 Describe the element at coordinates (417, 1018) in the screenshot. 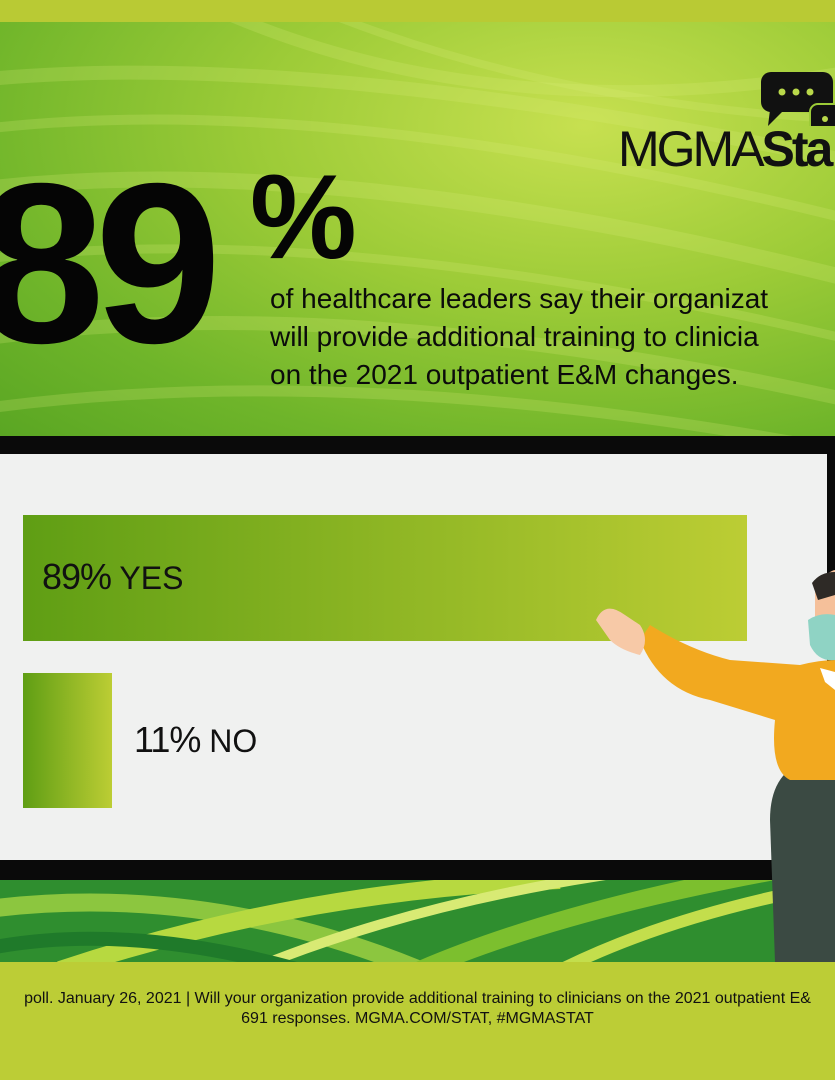

I see `footer-responses-line: 691 responses. MGMA.COM/STAT, #MGMASTAT` at that location.